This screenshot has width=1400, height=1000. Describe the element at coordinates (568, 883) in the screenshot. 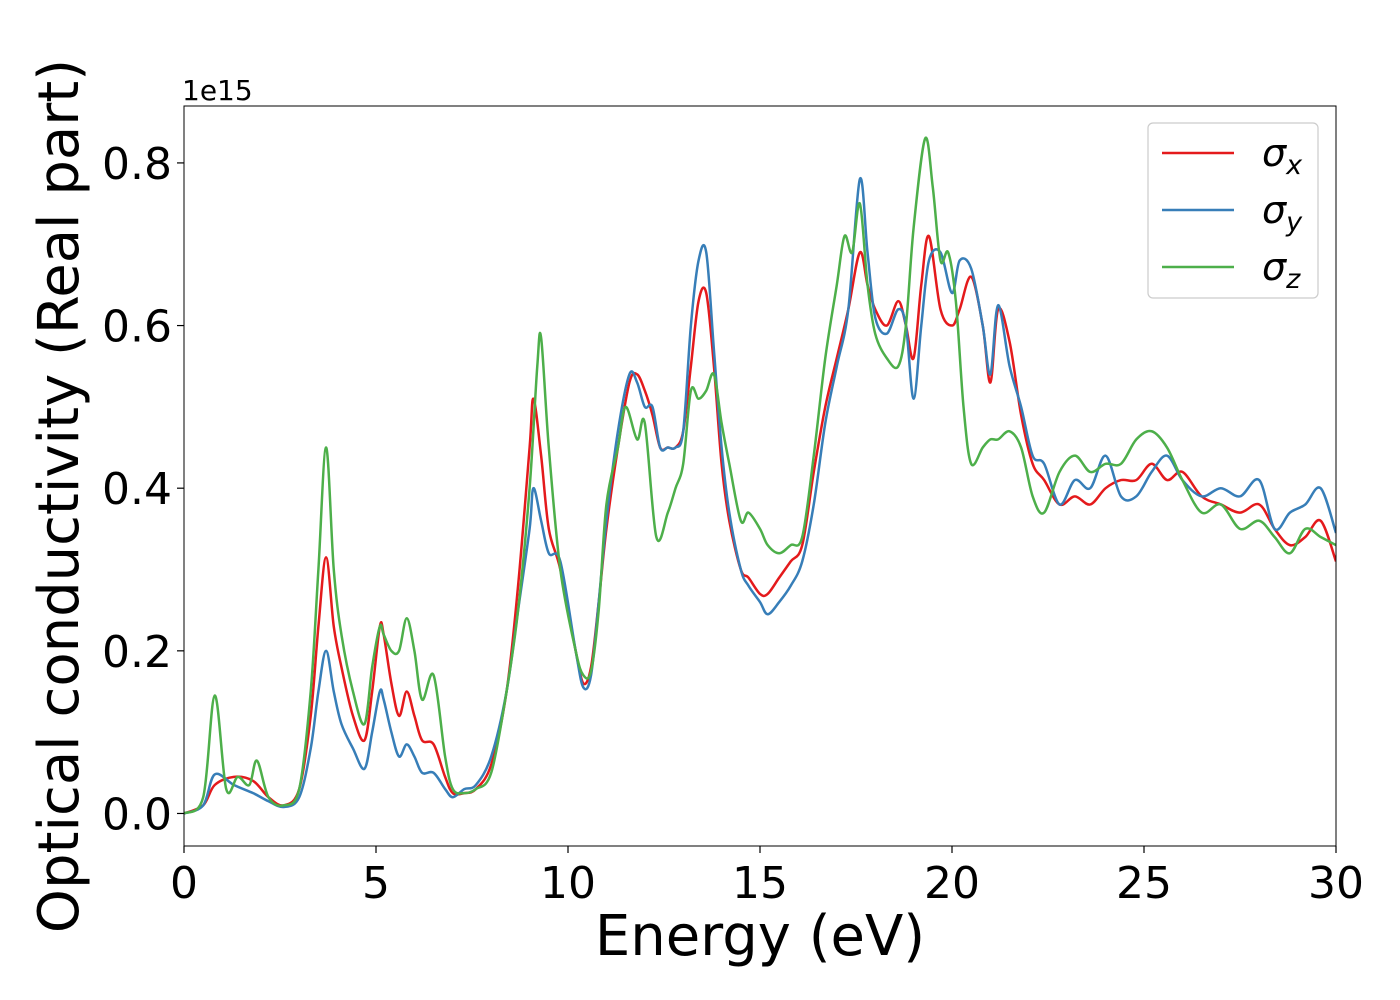

I see `x-tick-label: 10` at that location.